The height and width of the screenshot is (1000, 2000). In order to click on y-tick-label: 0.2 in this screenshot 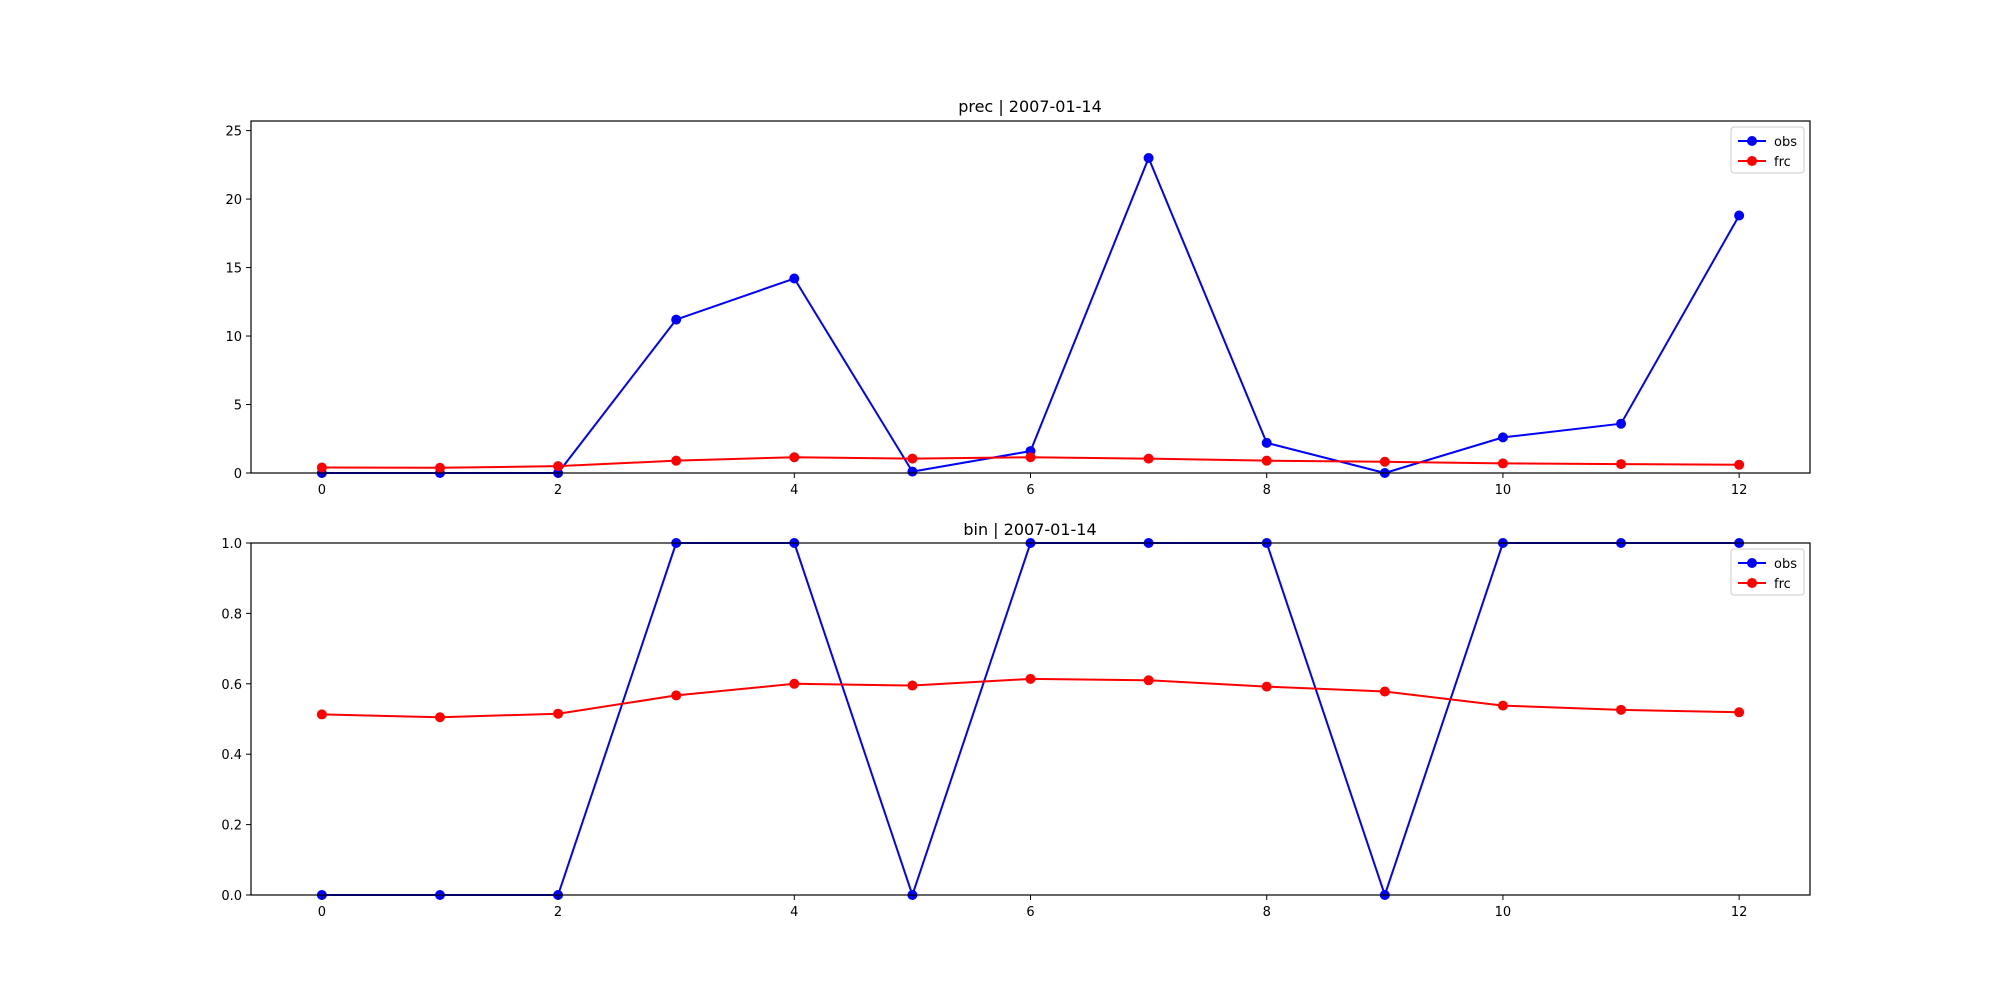, I will do `click(231, 826)`.